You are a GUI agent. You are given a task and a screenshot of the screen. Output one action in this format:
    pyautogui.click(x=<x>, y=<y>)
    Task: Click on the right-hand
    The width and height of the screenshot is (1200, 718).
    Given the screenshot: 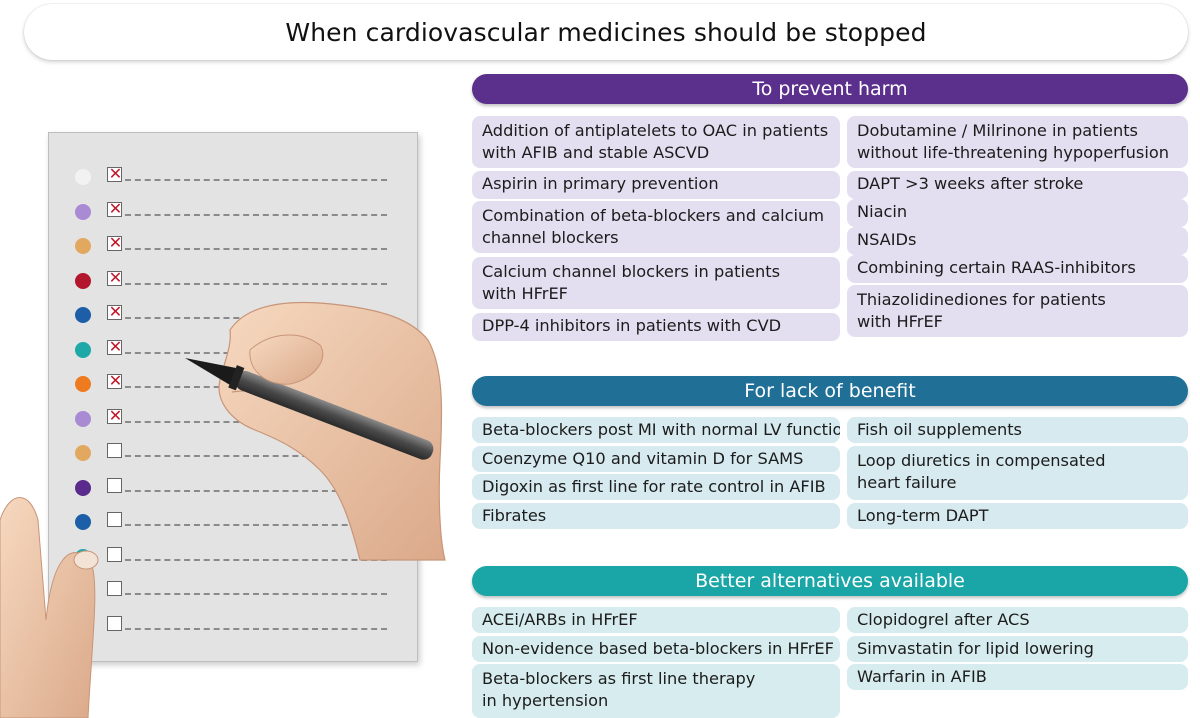 What is the action you would take?
    pyautogui.click(x=332, y=431)
    